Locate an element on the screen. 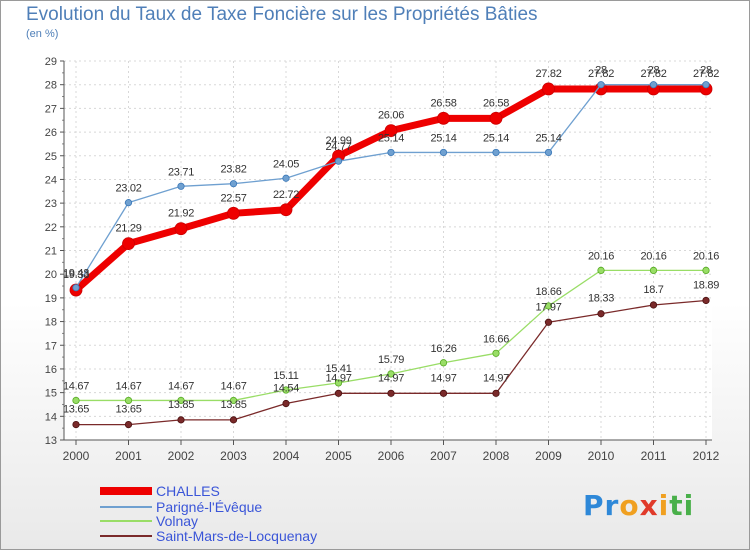 The width and height of the screenshot is (750, 550). data-label: 18.89 is located at coordinates (706, 285).